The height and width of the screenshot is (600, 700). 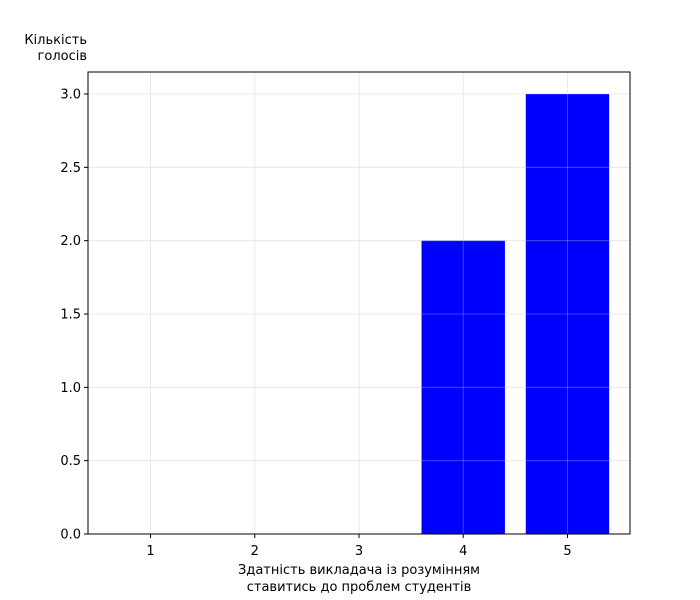 What do you see at coordinates (359, 570) in the screenshot?
I see `x-axis-label-line-1: Здатність викладача із розумінням` at bounding box center [359, 570].